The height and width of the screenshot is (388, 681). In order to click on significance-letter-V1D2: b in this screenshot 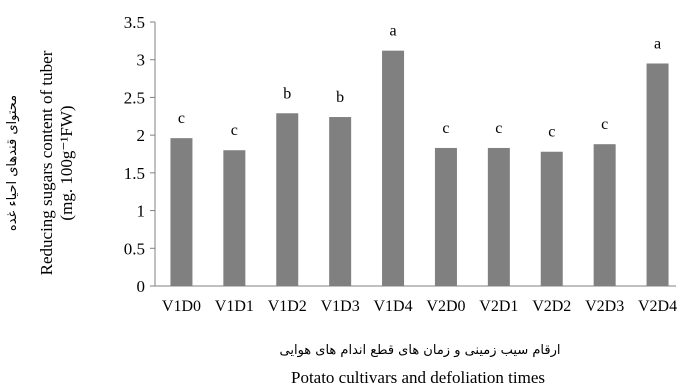, I will do `click(287, 93)`.